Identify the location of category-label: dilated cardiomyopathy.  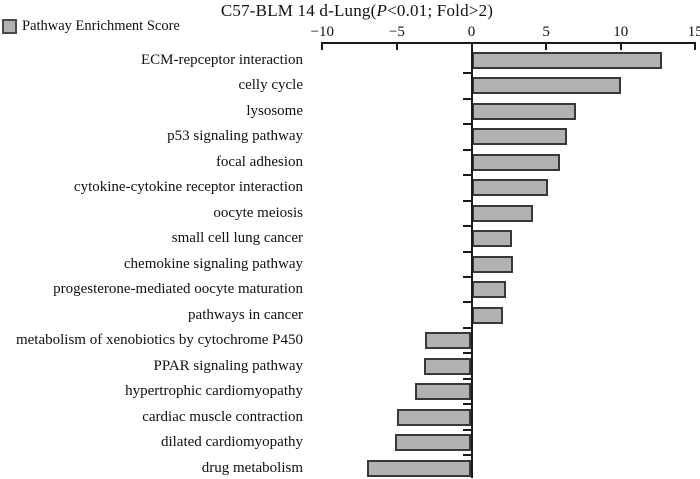
(231, 442).